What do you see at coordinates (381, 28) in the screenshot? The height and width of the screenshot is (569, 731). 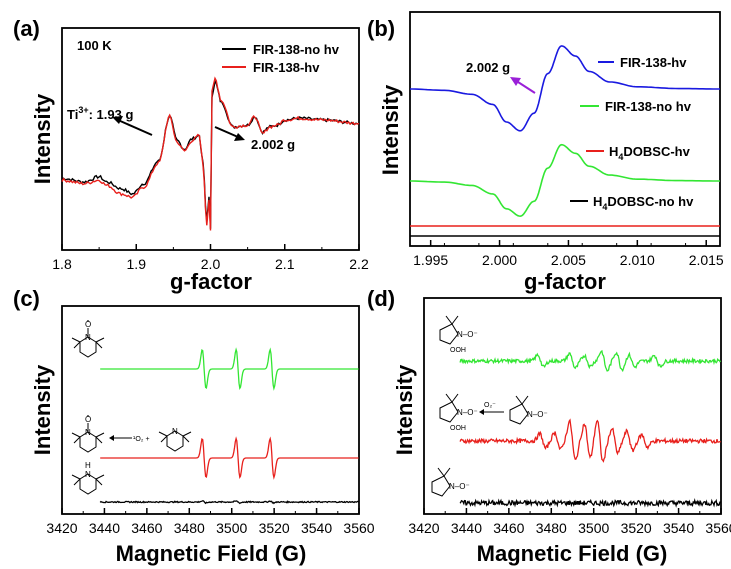 I see `panel-letter: (b)` at bounding box center [381, 28].